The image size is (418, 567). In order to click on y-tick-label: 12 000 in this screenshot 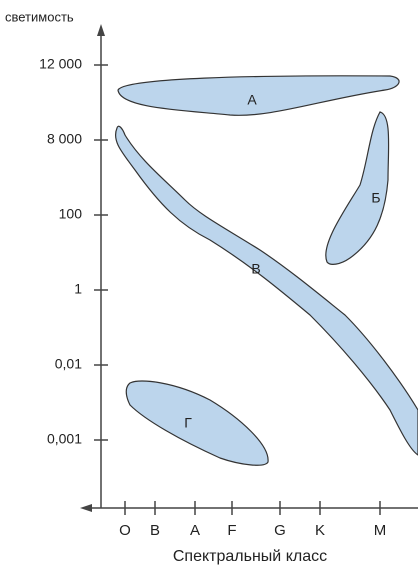, I will do `click(60, 64)`.